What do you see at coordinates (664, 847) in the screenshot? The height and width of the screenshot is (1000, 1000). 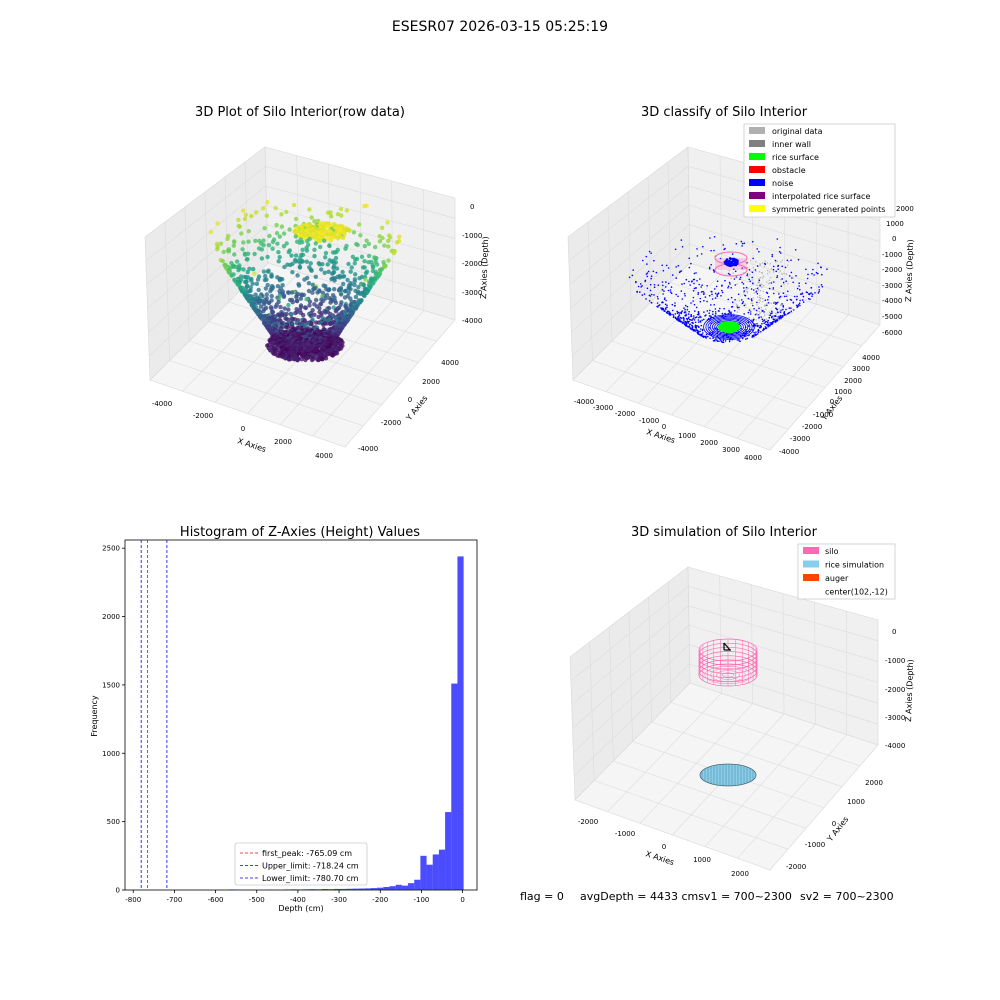 I see `simulation-x-tick: 0` at bounding box center [664, 847].